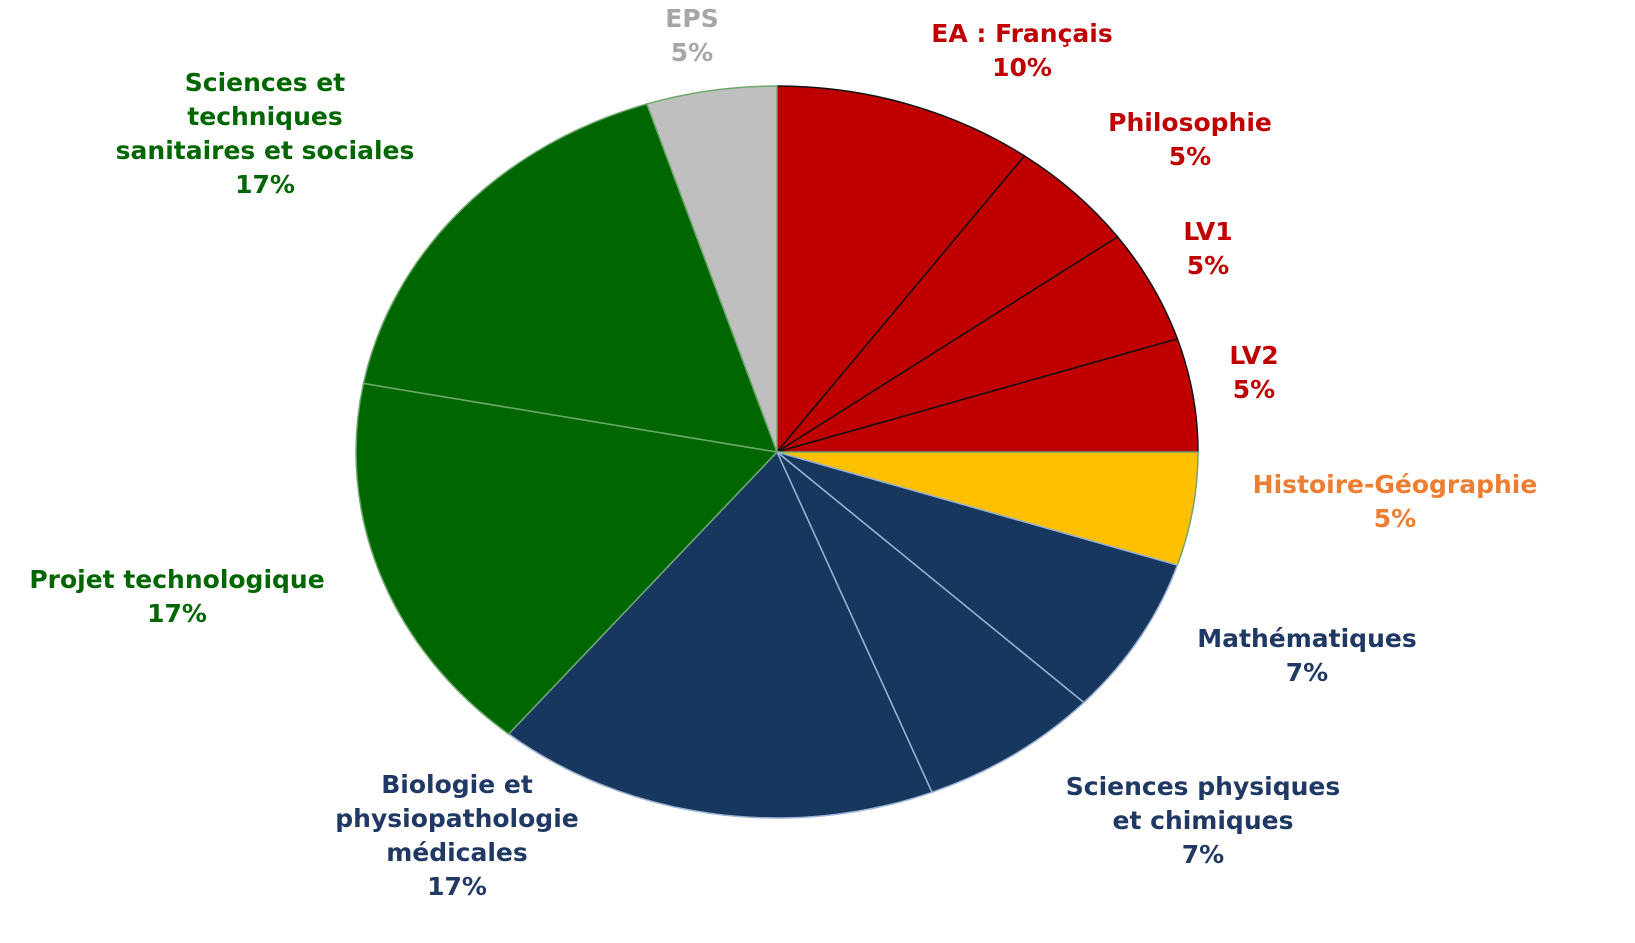 Image resolution: width=1635 pixels, height=943 pixels. I want to click on slice-label: Biologie et physiopathologie médicales, so click(456, 818).